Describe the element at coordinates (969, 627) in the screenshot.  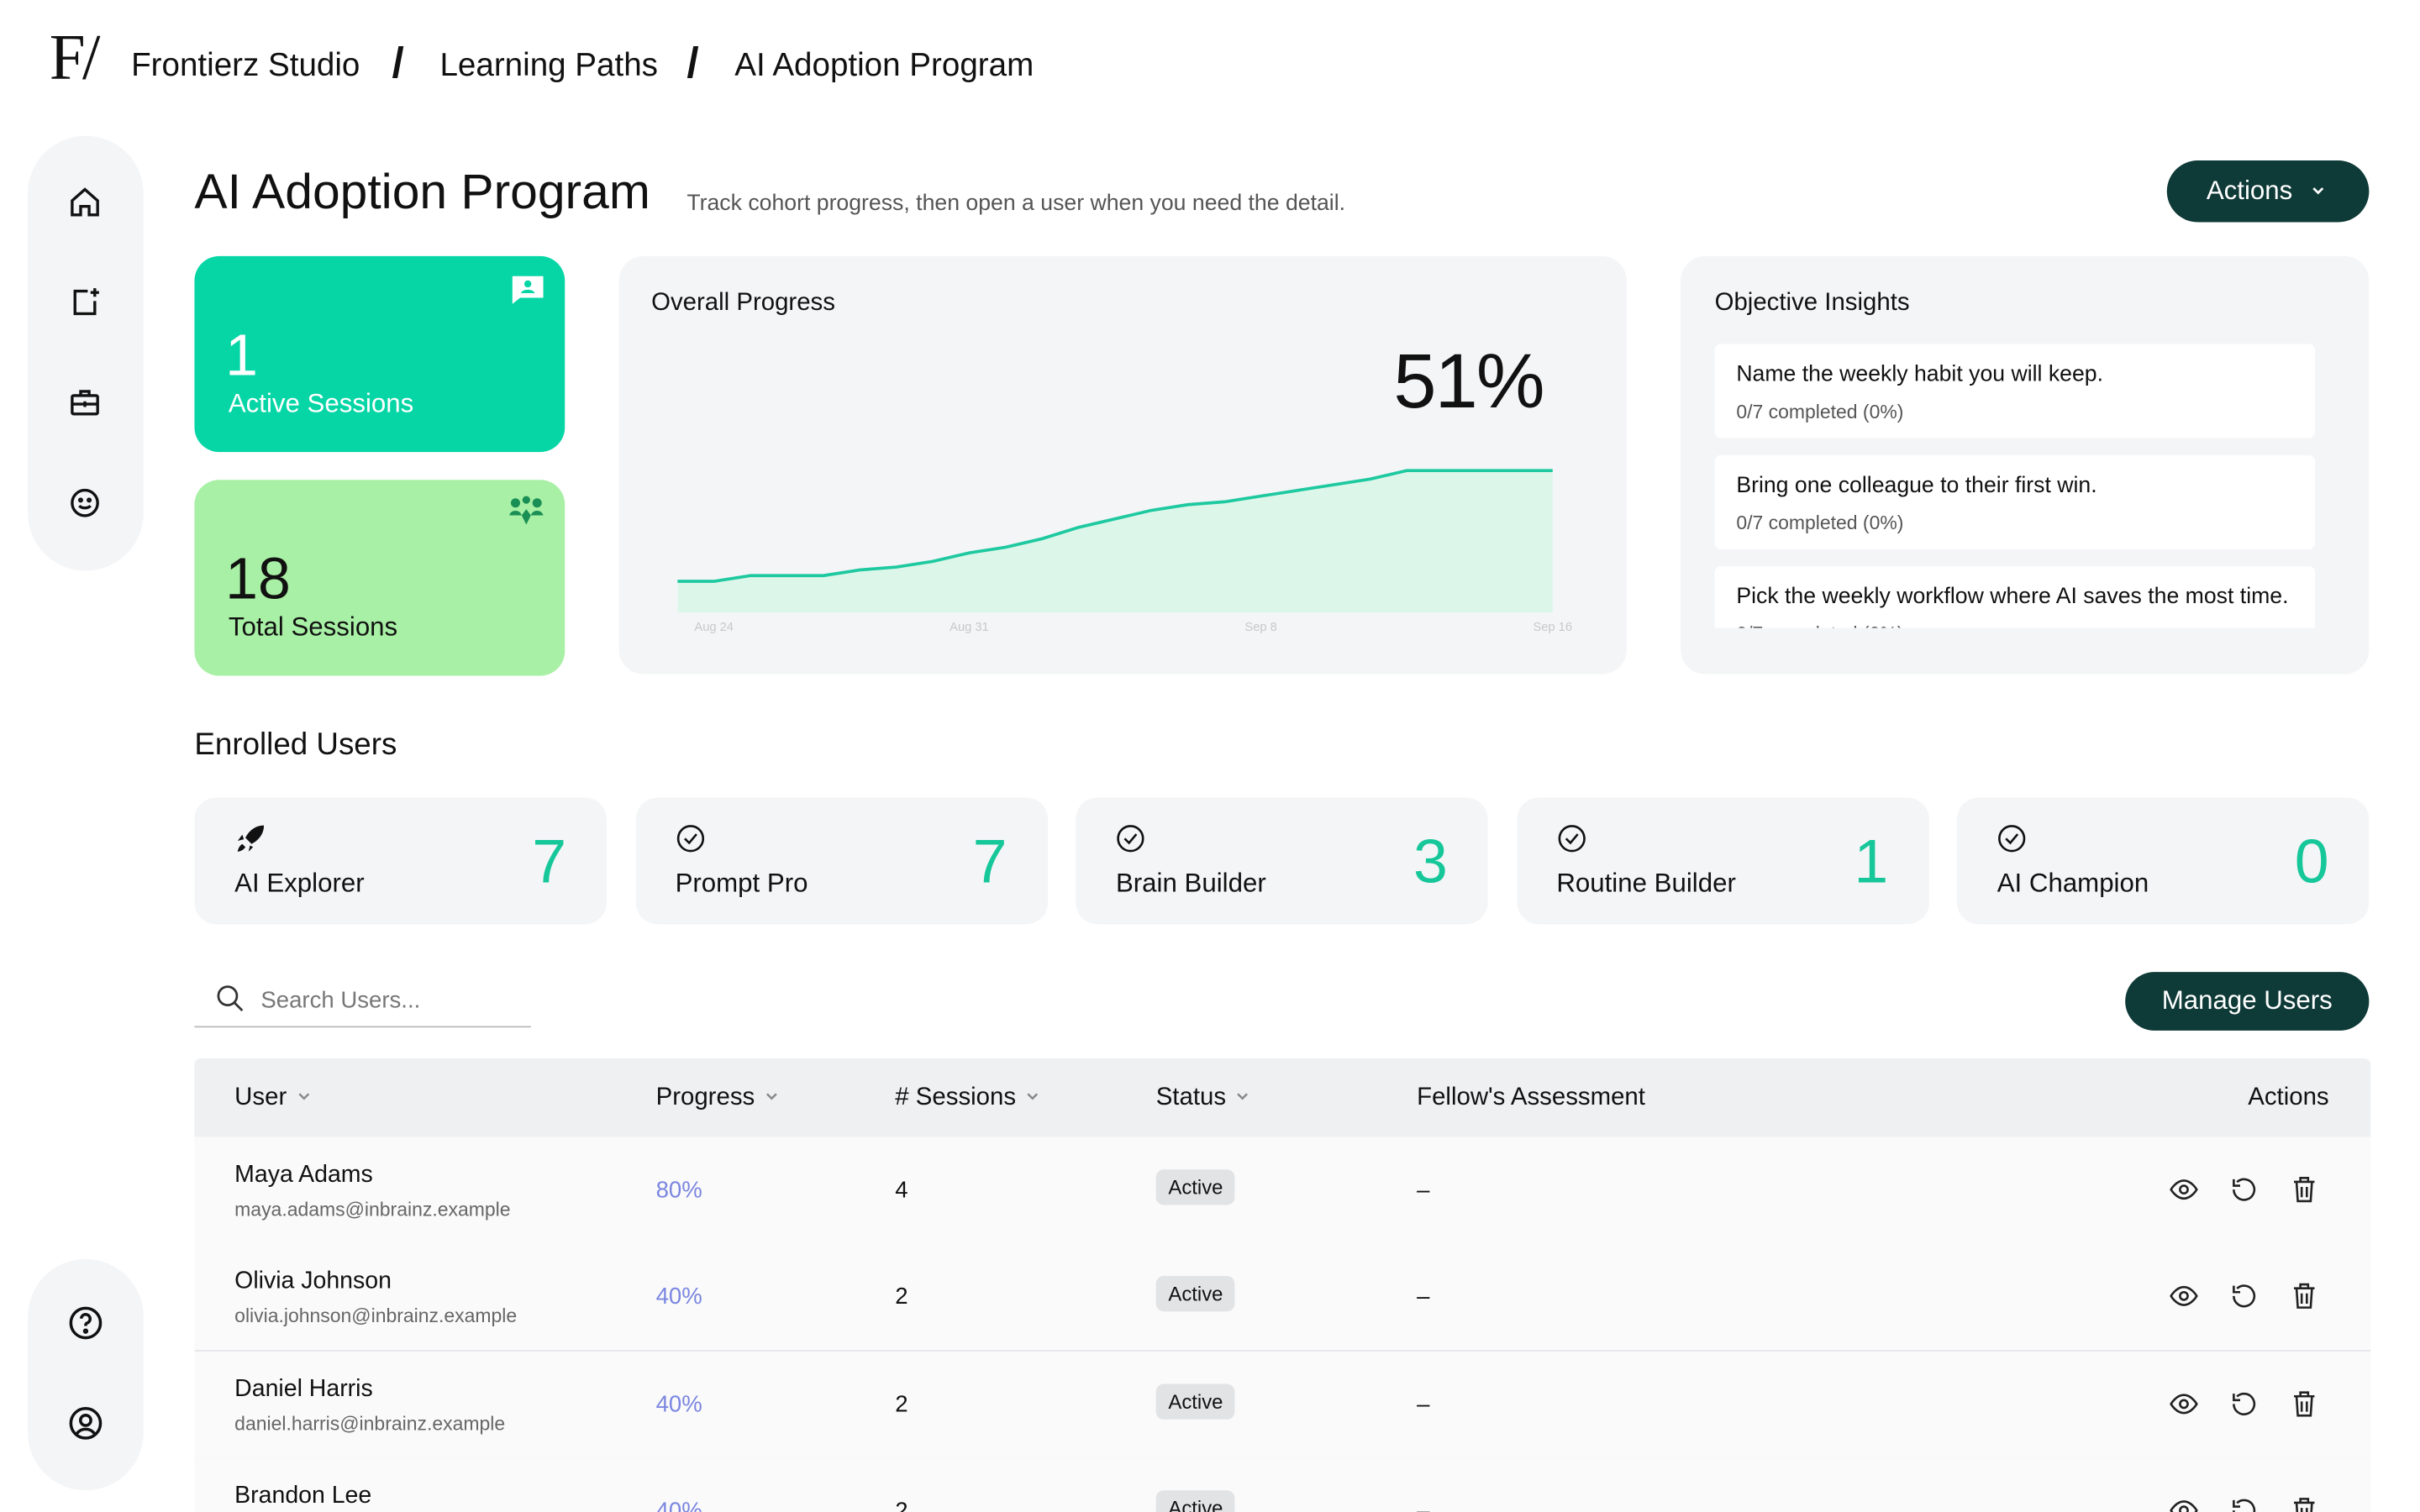
I see `x-tick-label: Aug 31` at that location.